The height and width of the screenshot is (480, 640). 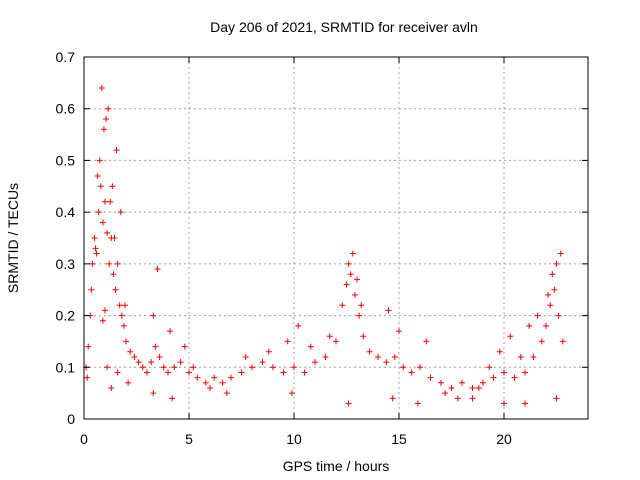 I want to click on y-tick-label: 0.7, so click(x=66, y=57).